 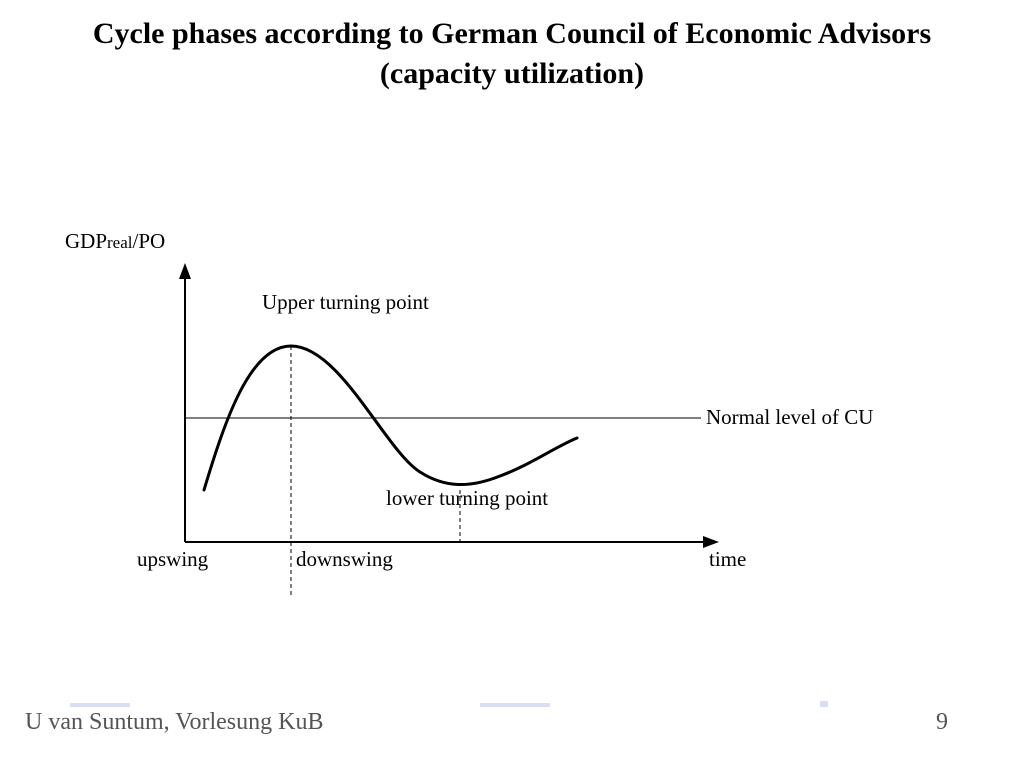 I want to click on page-number: 9, so click(x=942, y=722).